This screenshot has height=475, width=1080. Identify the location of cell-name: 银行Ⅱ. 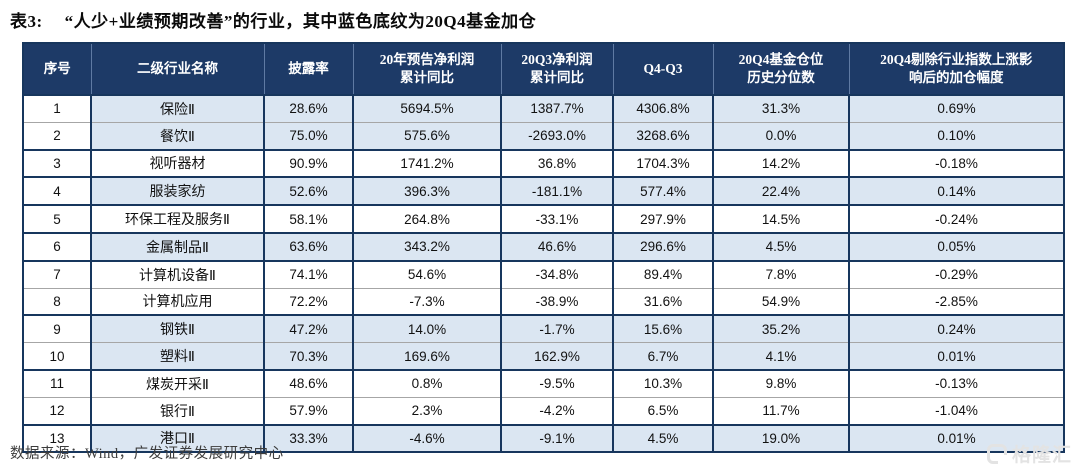
(177, 411).